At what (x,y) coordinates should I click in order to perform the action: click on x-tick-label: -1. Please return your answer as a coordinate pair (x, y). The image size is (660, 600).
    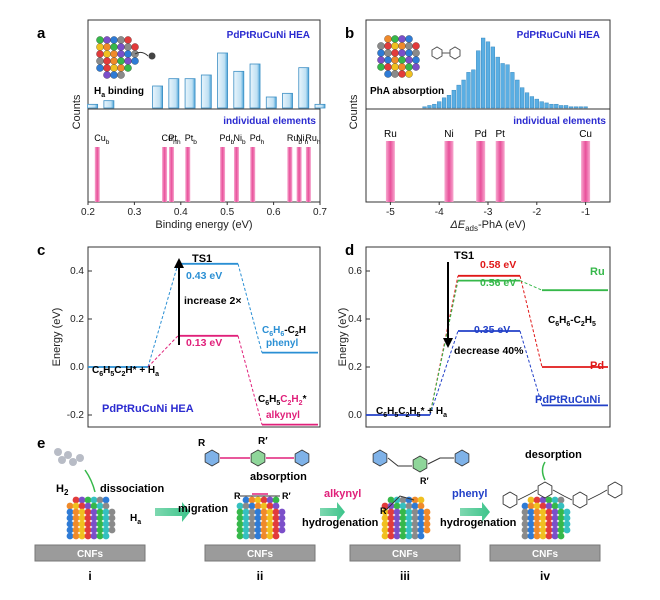
    Looking at the image, I should click on (585, 212).